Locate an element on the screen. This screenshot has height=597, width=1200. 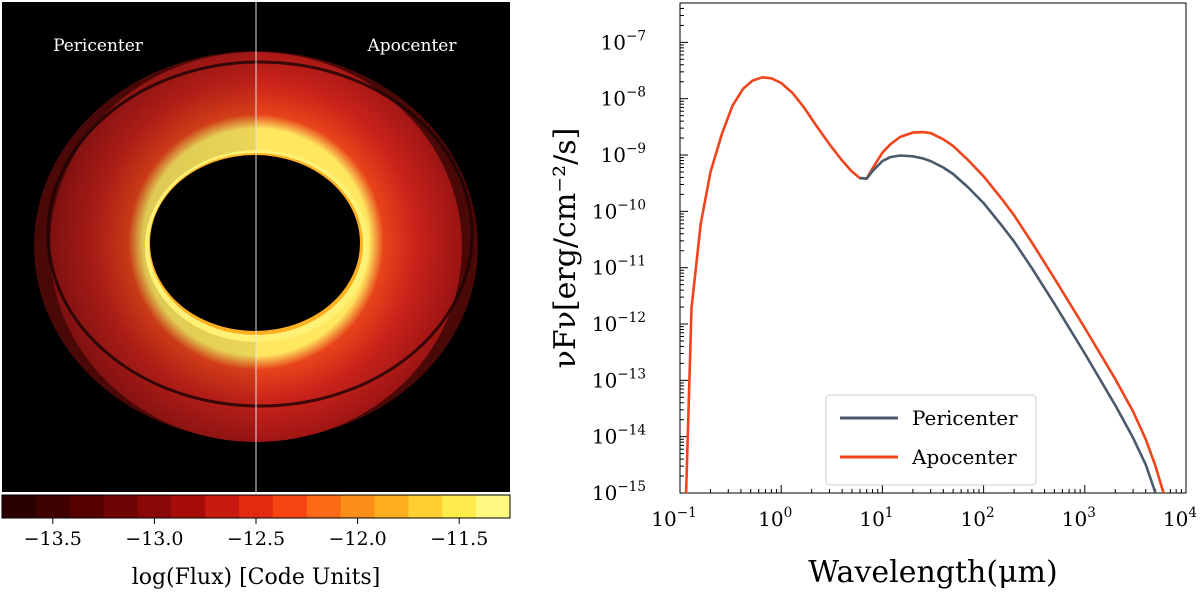
colorbar-tick-label: −12.0 is located at coordinates (357, 539).